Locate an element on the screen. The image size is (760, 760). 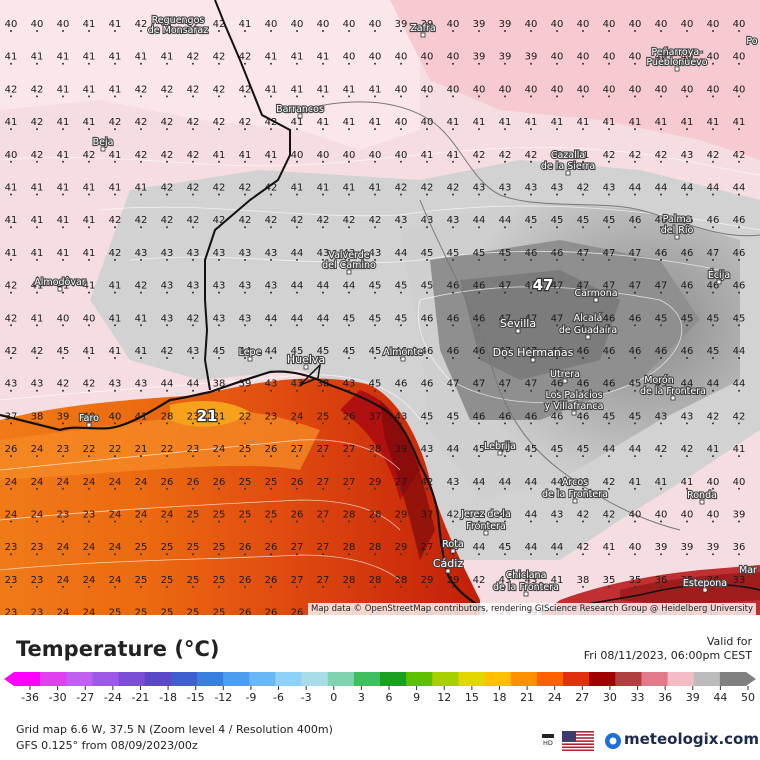
city-label: Barrancos is located at coordinates (300, 109).